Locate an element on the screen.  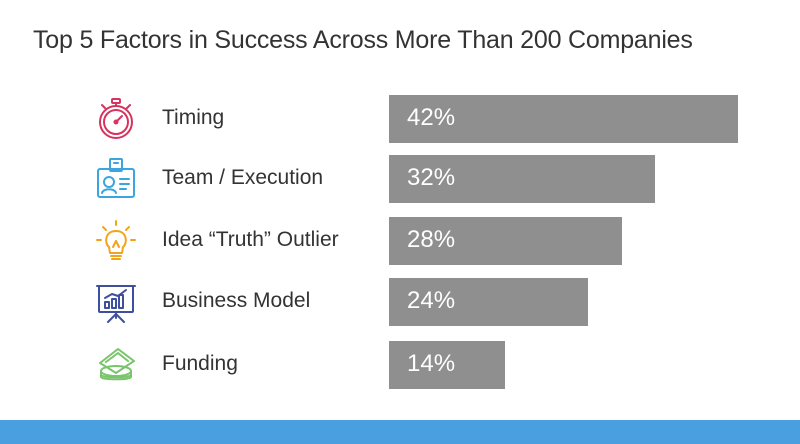
id-badge-icon is located at coordinates (116, 179).